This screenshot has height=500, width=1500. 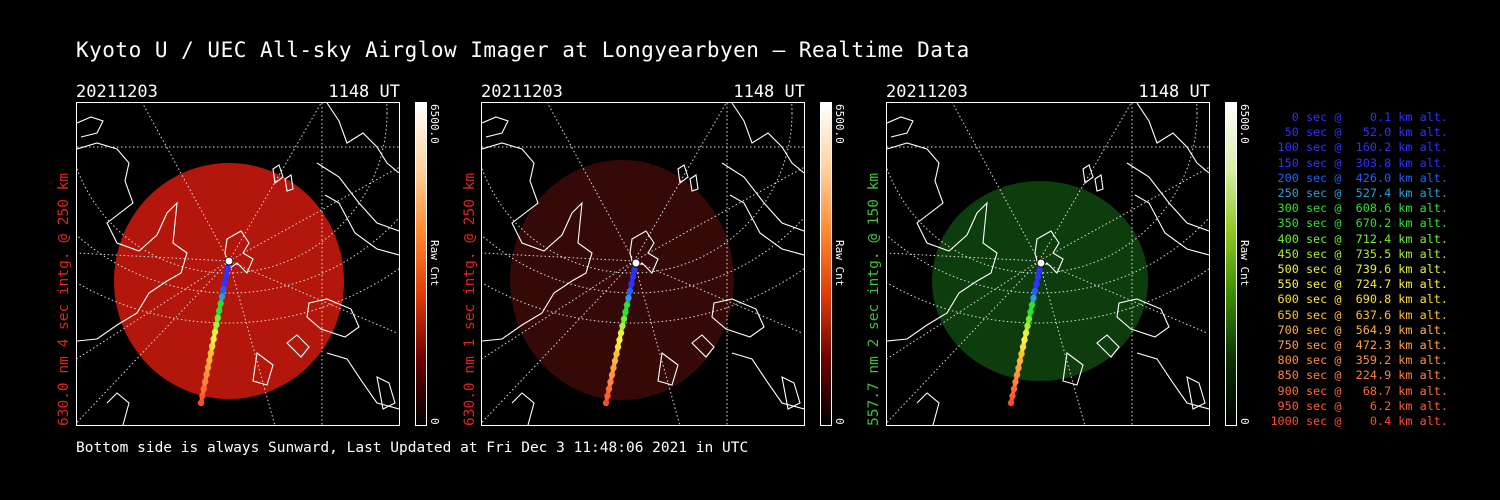 I want to click on panel-1-allsky-image, so click(x=238, y=264).